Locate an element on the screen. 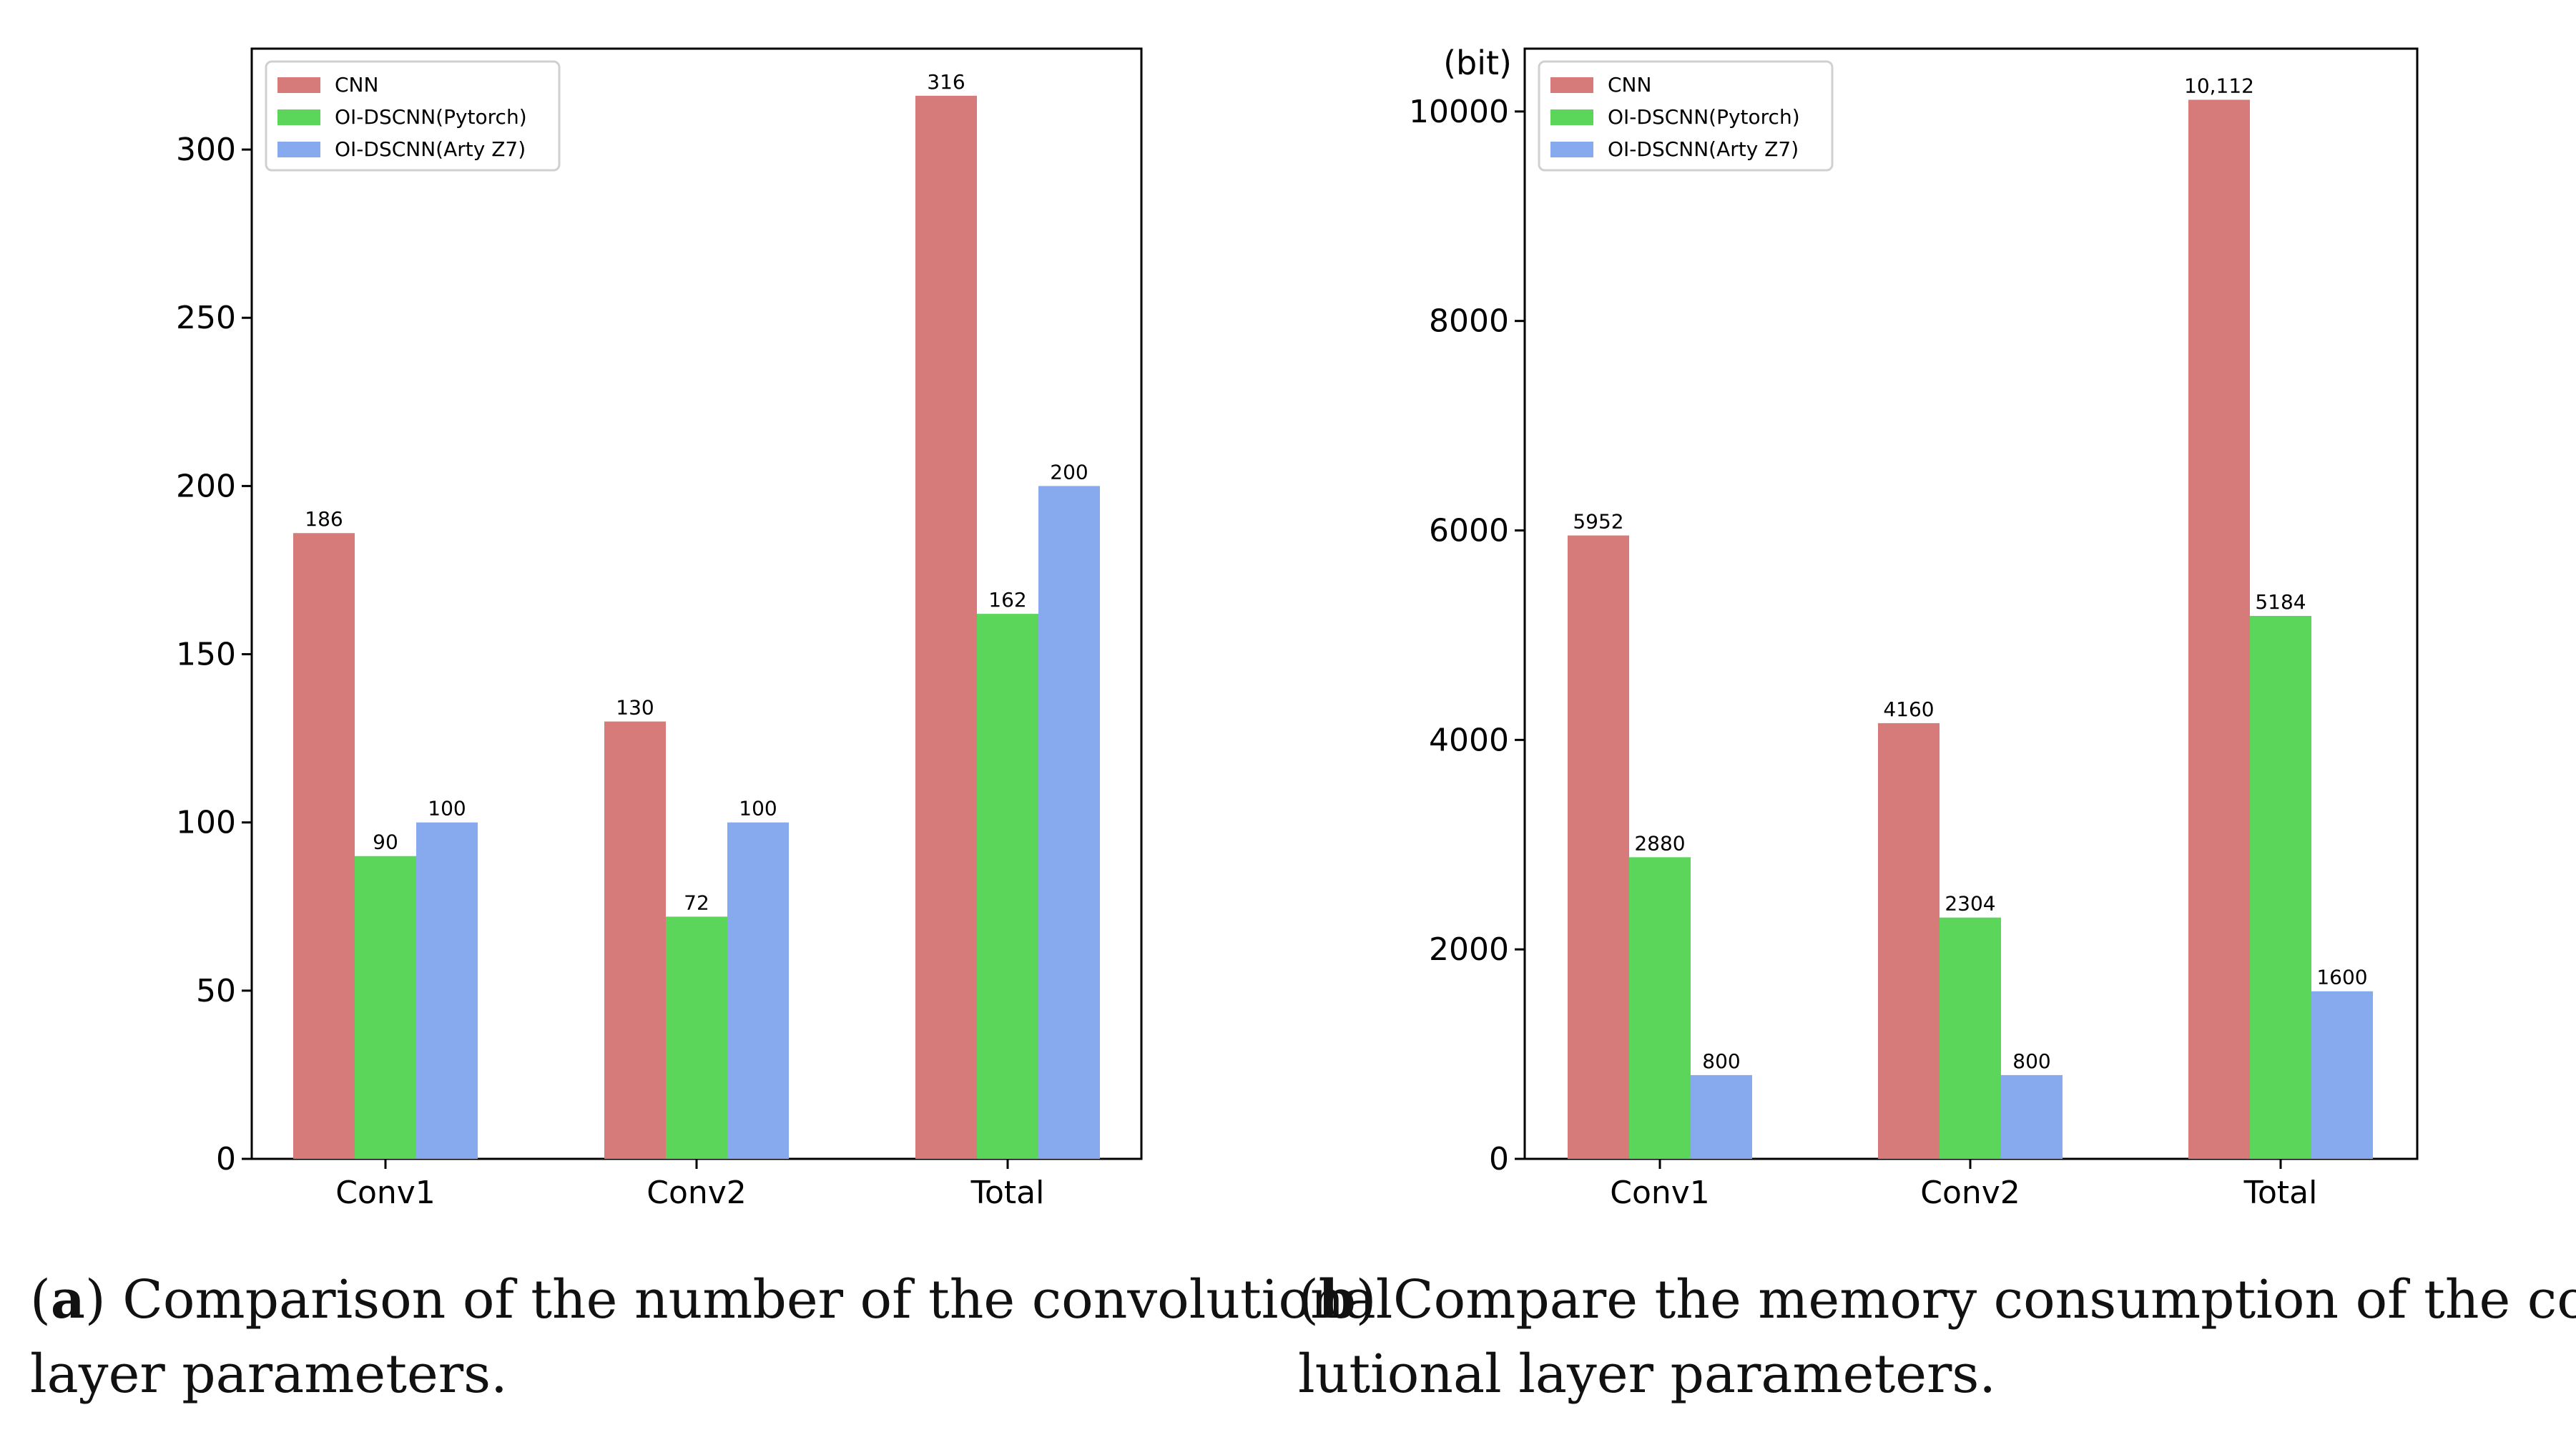 The height and width of the screenshot is (1440, 2576). y-tick-label-a: 150 is located at coordinates (206, 655).